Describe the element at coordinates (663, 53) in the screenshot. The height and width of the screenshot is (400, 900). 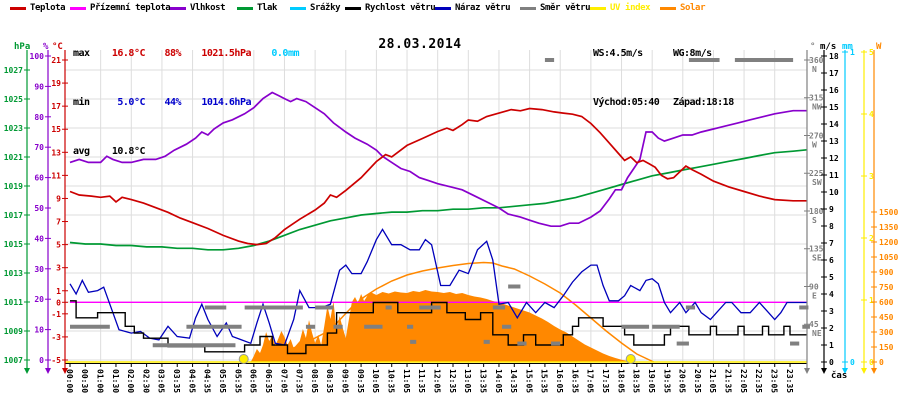
I see `wind-info-row: WS:4.5m/s WG:8m/s` at that location.